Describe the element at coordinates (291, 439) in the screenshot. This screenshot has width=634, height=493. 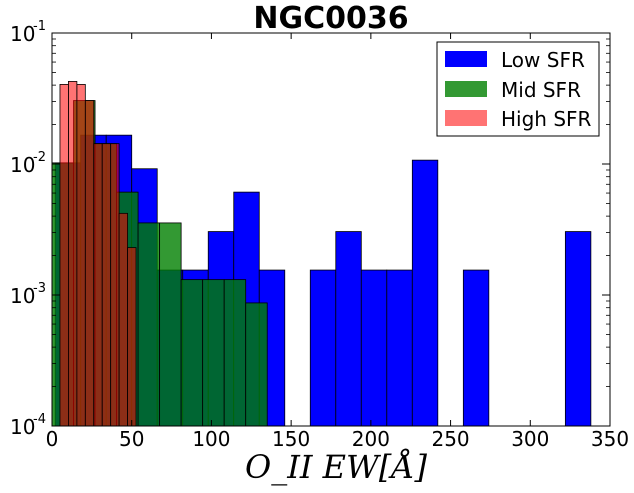
I see `x-tick-label: 150` at that location.